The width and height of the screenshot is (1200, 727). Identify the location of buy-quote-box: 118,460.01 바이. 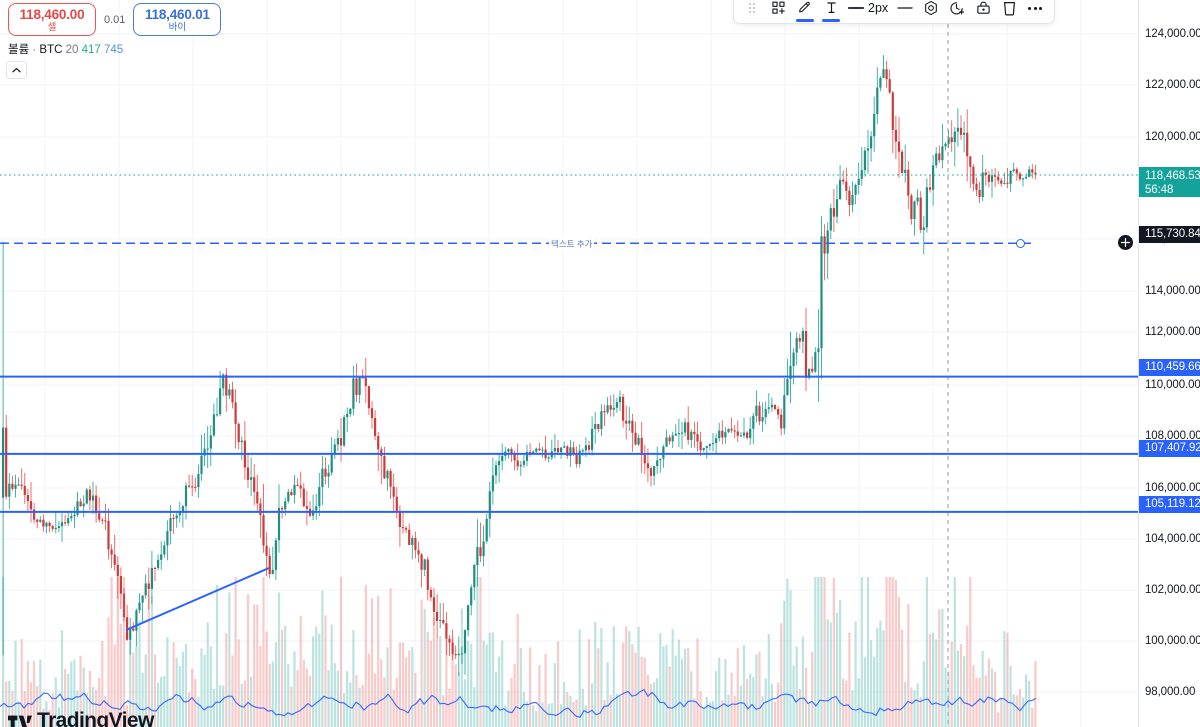
(177, 19).